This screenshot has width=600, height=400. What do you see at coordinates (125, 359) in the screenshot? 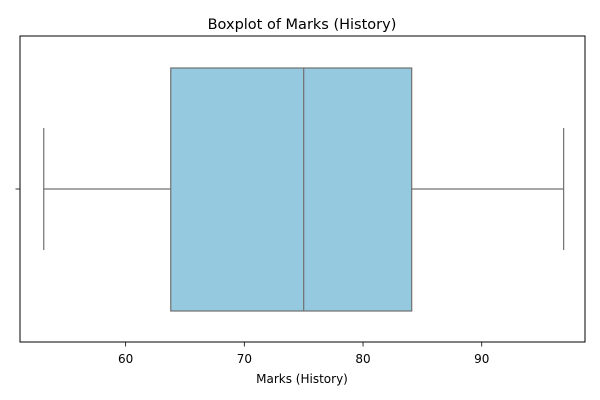
I see `x-tick-label-60: 60` at bounding box center [125, 359].